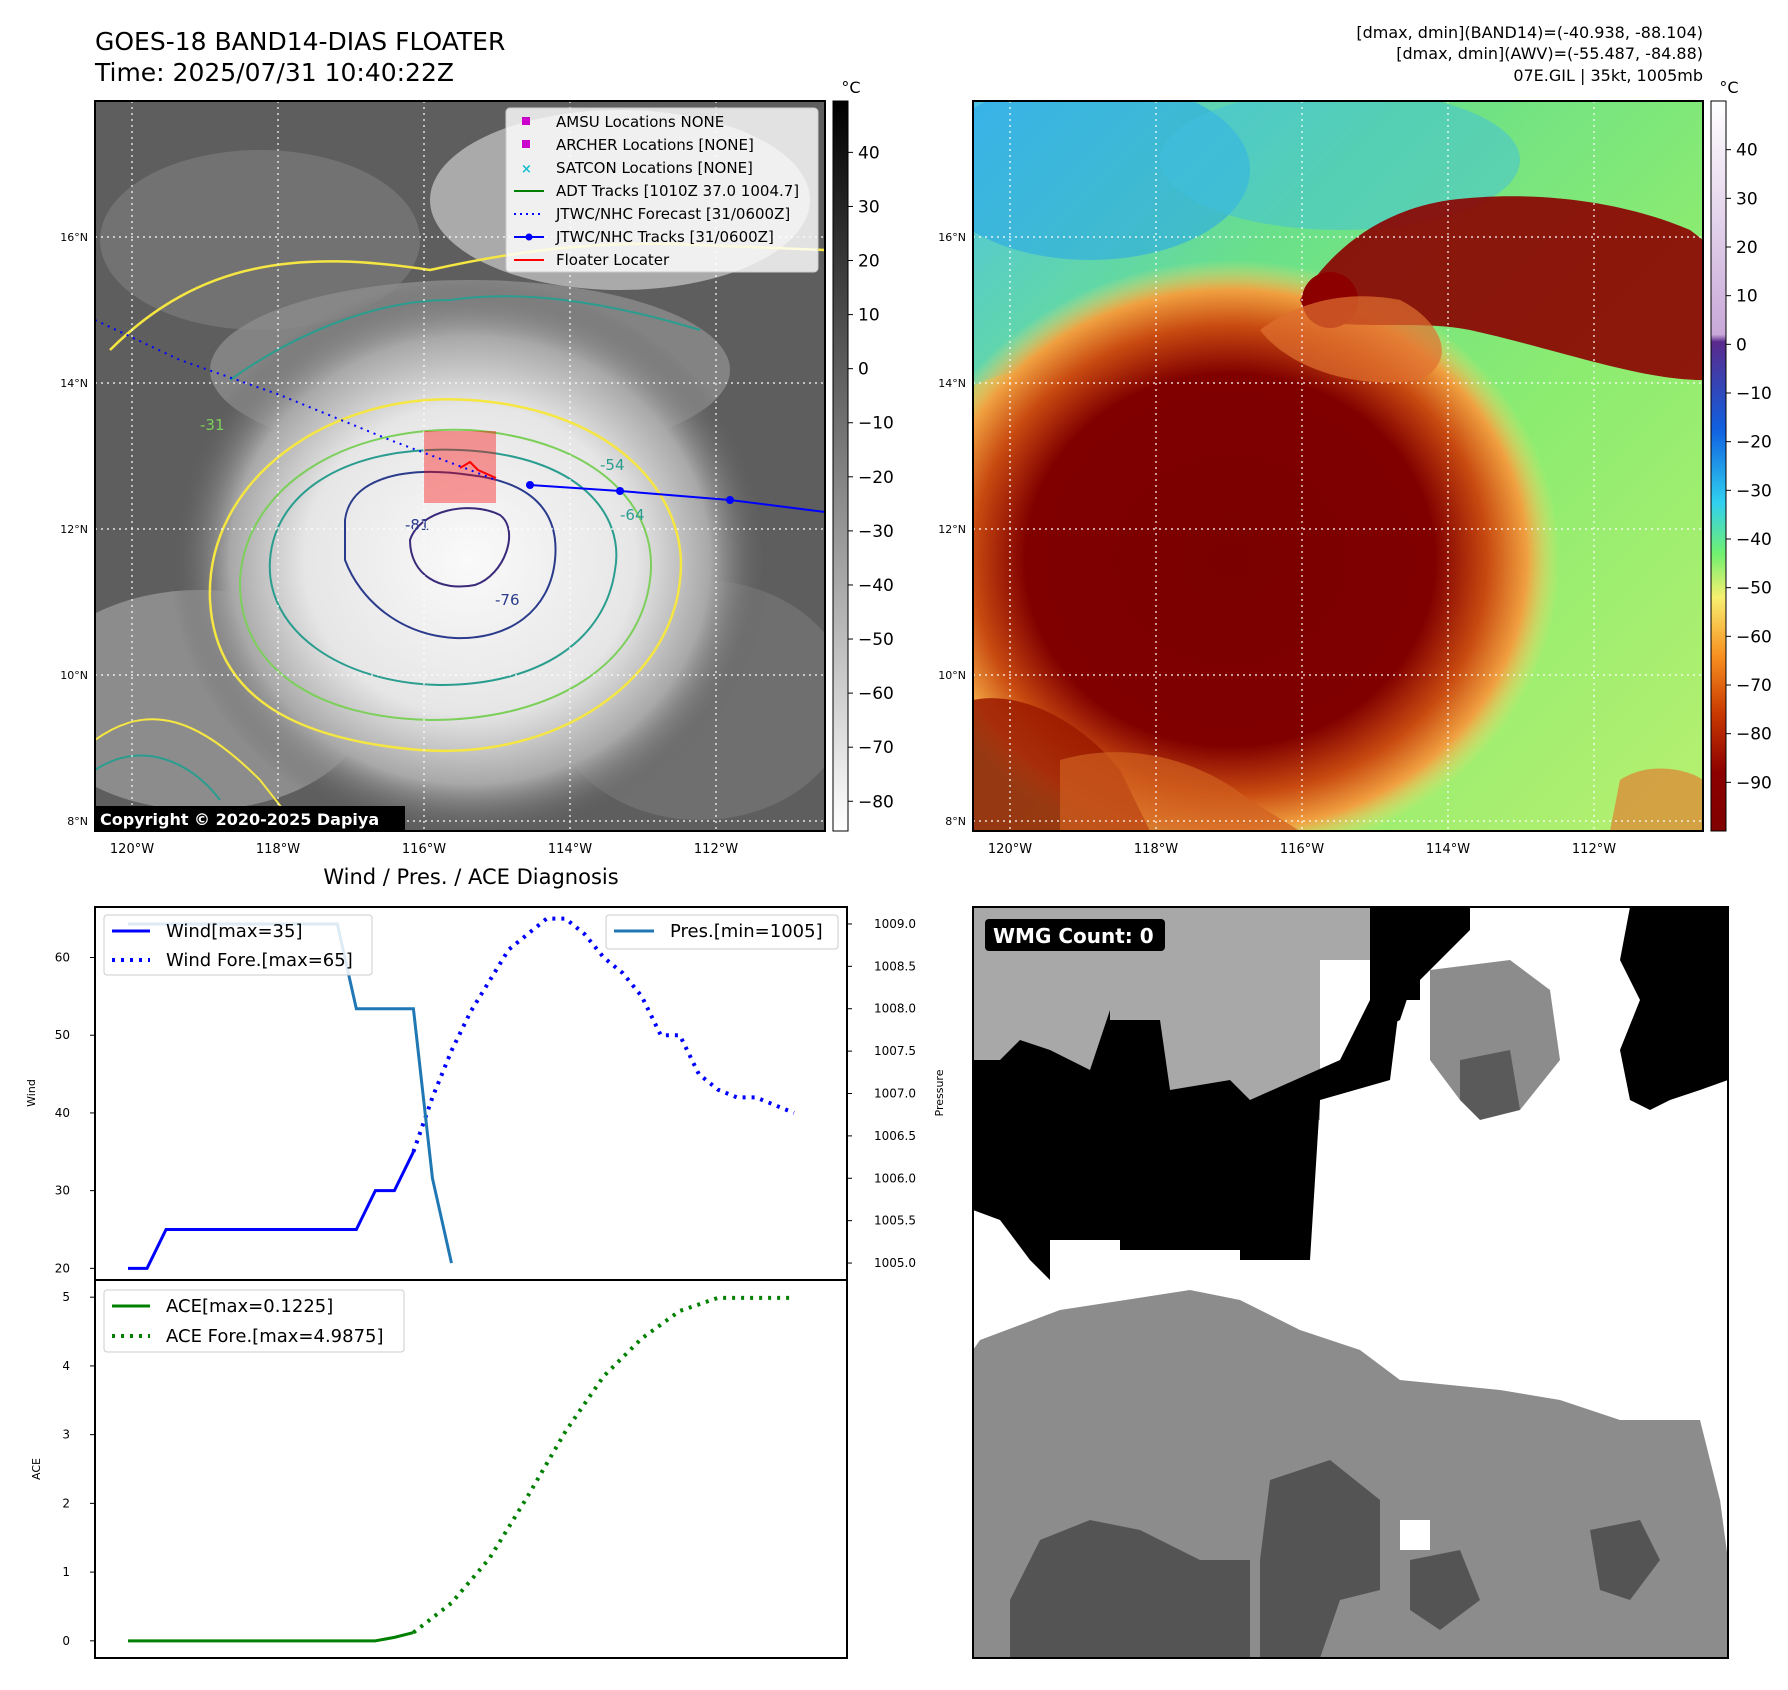  Describe the element at coordinates (895, 1178) in the screenshot. I see `y2-tick-label: 1006.0` at that location.